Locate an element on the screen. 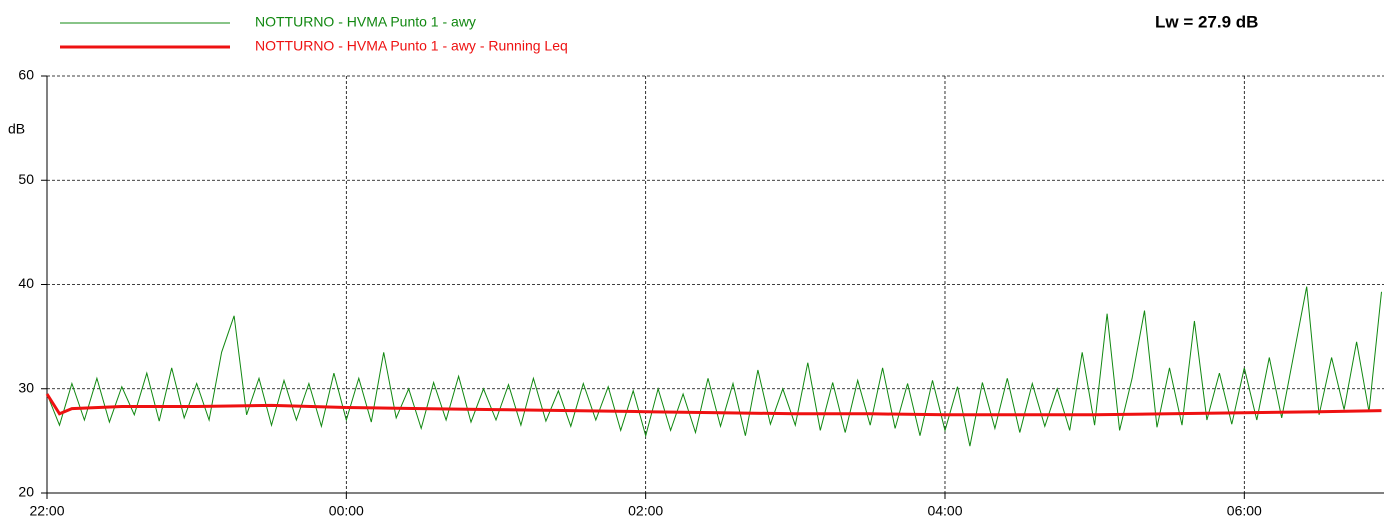 This screenshot has width=1384, height=529. y-tick-label: 50 is located at coordinates (26, 179).